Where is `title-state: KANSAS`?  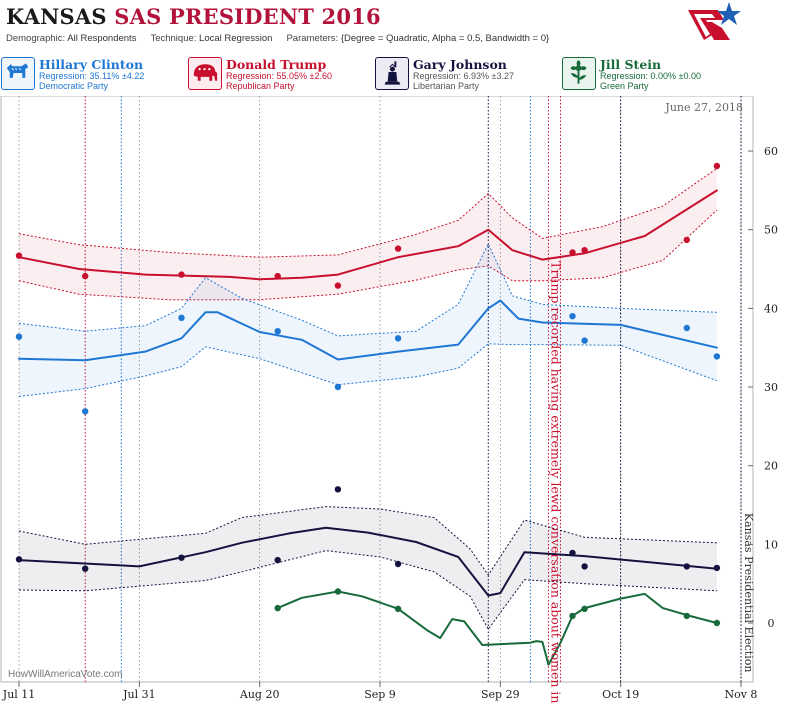 title-state: KANSAS is located at coordinates (56, 16).